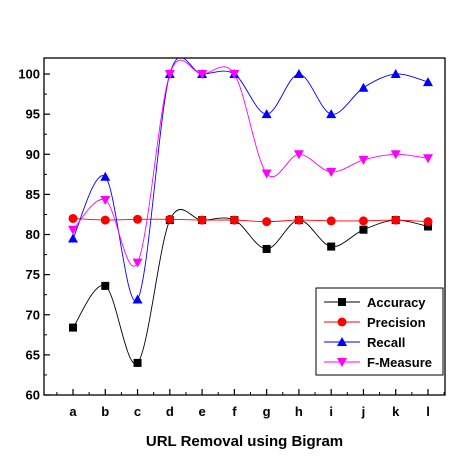 The height and width of the screenshot is (474, 474). What do you see at coordinates (250, 404) in the screenshot?
I see `x-axis: a b c d e f g h i j k l` at bounding box center [250, 404].